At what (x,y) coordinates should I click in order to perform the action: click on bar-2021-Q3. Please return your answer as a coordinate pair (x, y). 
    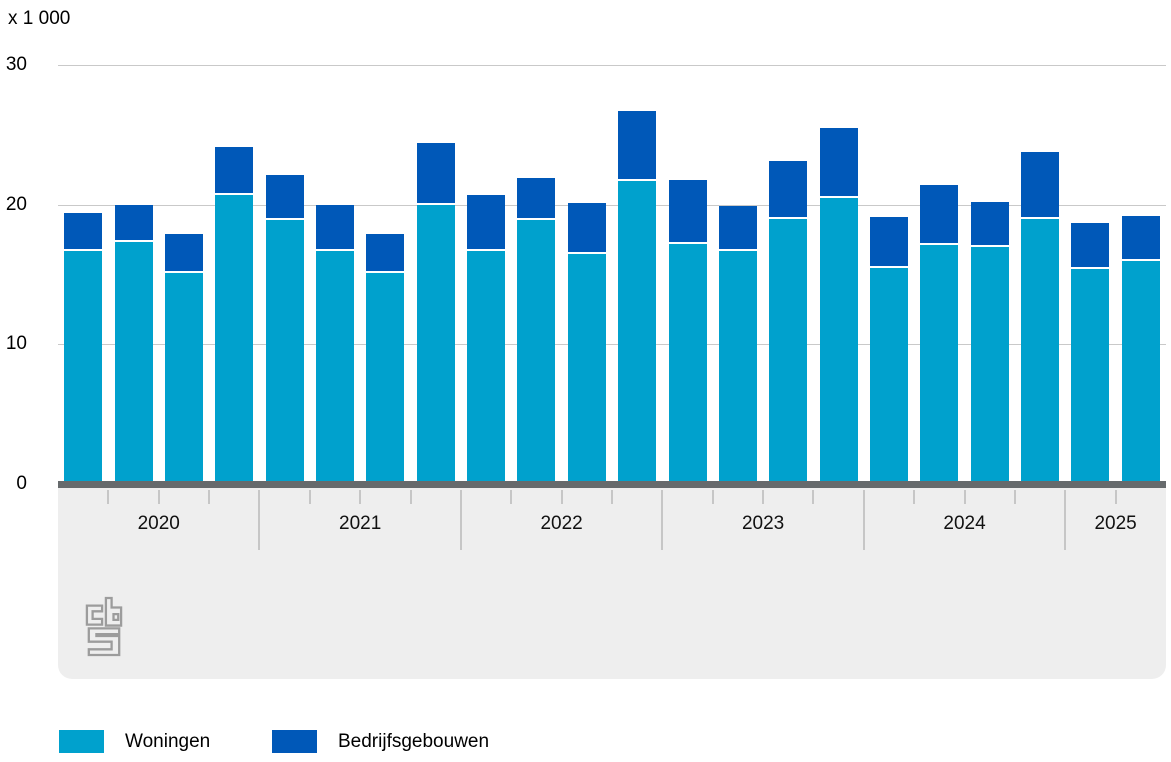
    Looking at the image, I should click on (385, 359).